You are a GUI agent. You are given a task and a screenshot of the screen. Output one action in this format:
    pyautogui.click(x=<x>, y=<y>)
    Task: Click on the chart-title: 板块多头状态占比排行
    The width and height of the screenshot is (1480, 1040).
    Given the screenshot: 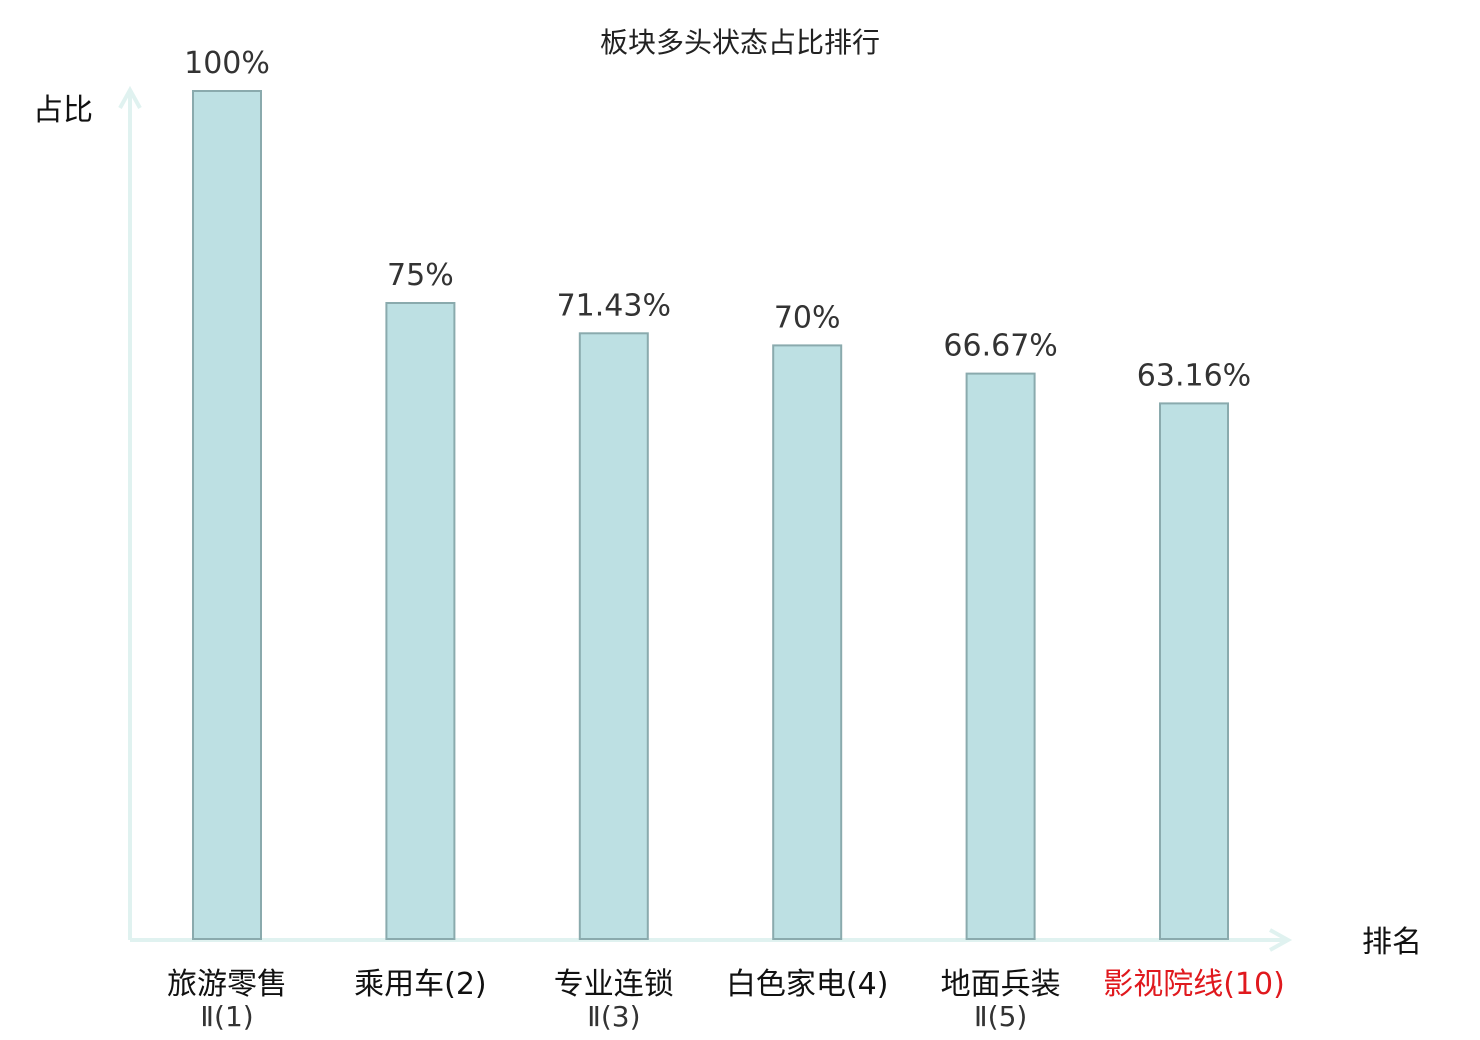 What is the action you would take?
    pyautogui.click(x=740, y=42)
    